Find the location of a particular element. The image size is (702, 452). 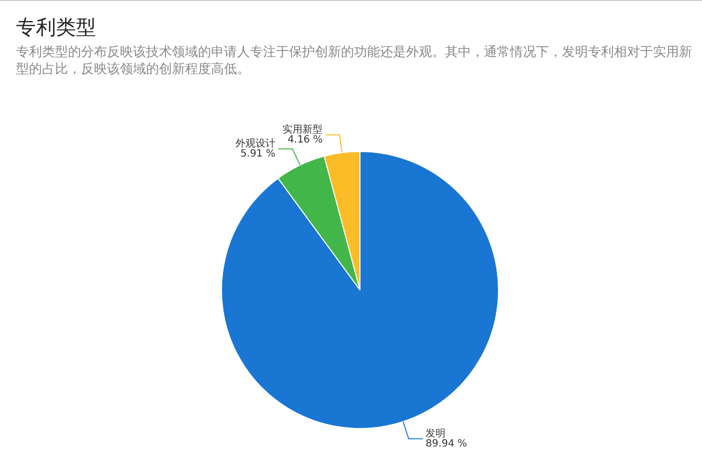

data-label: 89.94 % is located at coordinates (446, 444).